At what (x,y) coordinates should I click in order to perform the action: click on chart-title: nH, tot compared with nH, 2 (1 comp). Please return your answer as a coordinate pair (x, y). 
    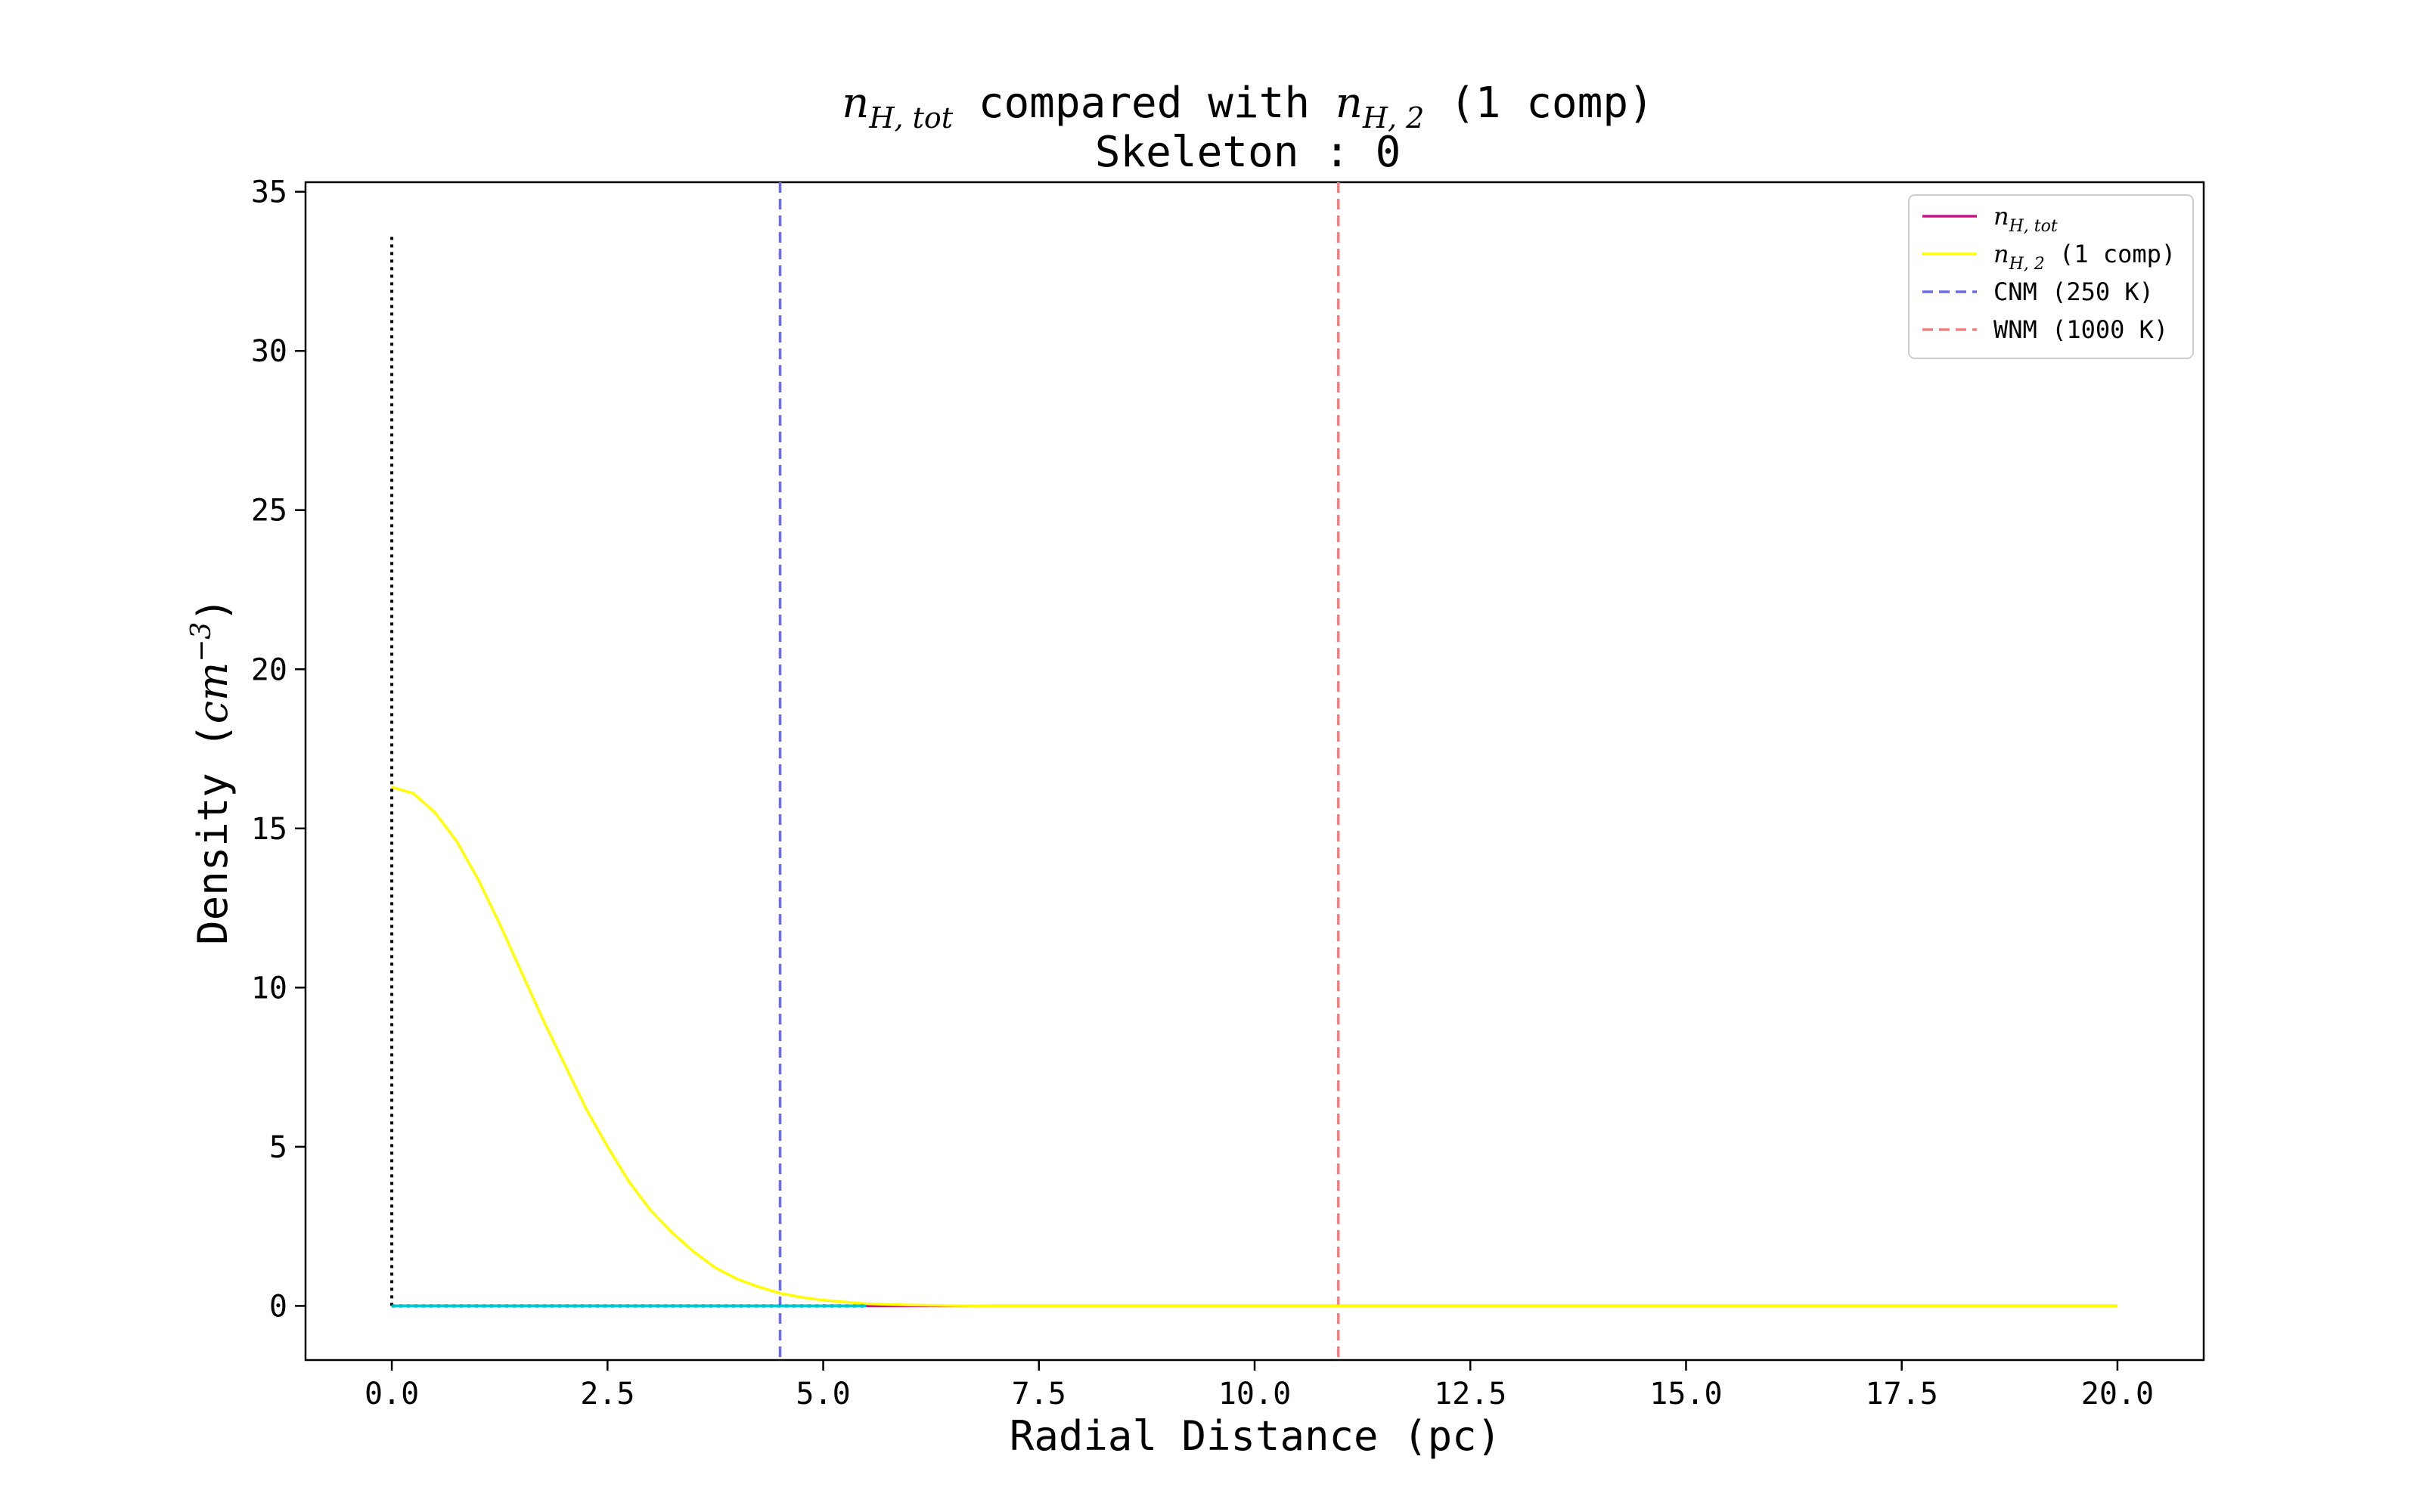
    Looking at the image, I should click on (1248, 107).